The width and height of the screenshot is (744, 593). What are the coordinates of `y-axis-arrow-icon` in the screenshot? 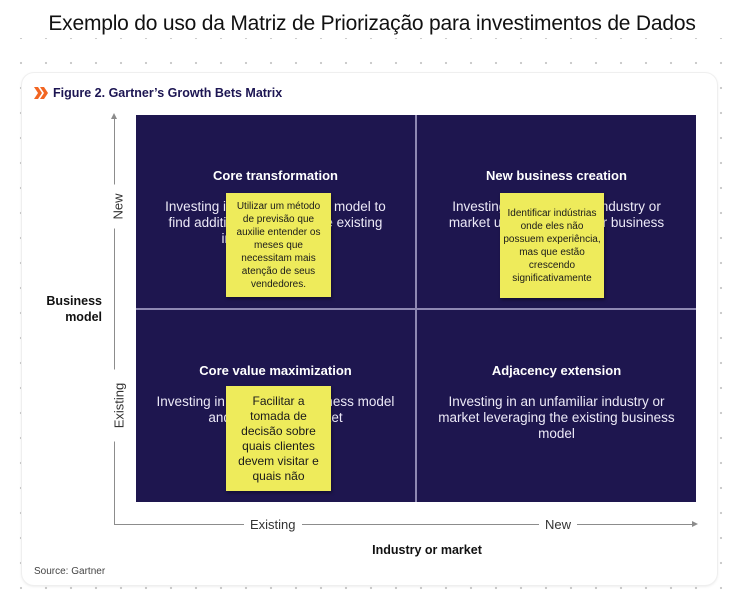 It's located at (114, 116).